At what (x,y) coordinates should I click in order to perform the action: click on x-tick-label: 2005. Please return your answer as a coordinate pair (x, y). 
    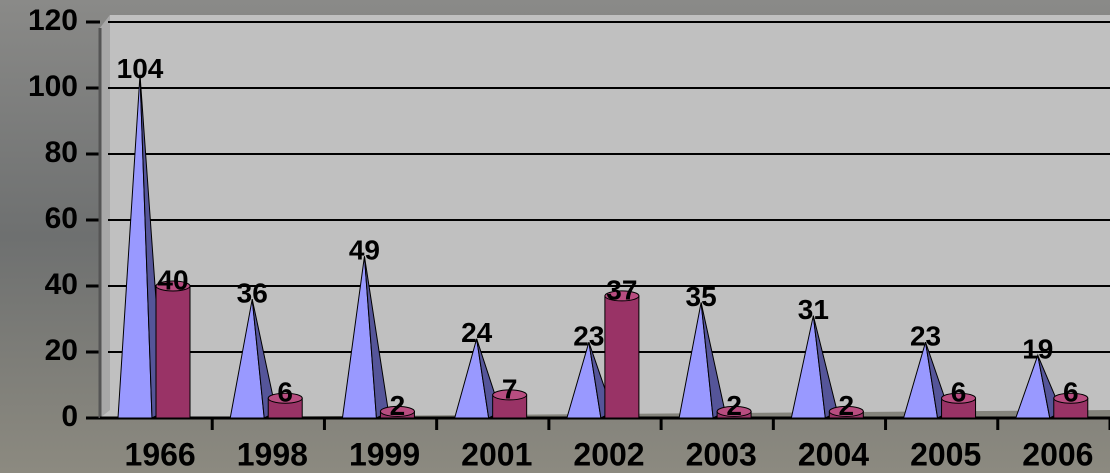
    Looking at the image, I should click on (945, 454).